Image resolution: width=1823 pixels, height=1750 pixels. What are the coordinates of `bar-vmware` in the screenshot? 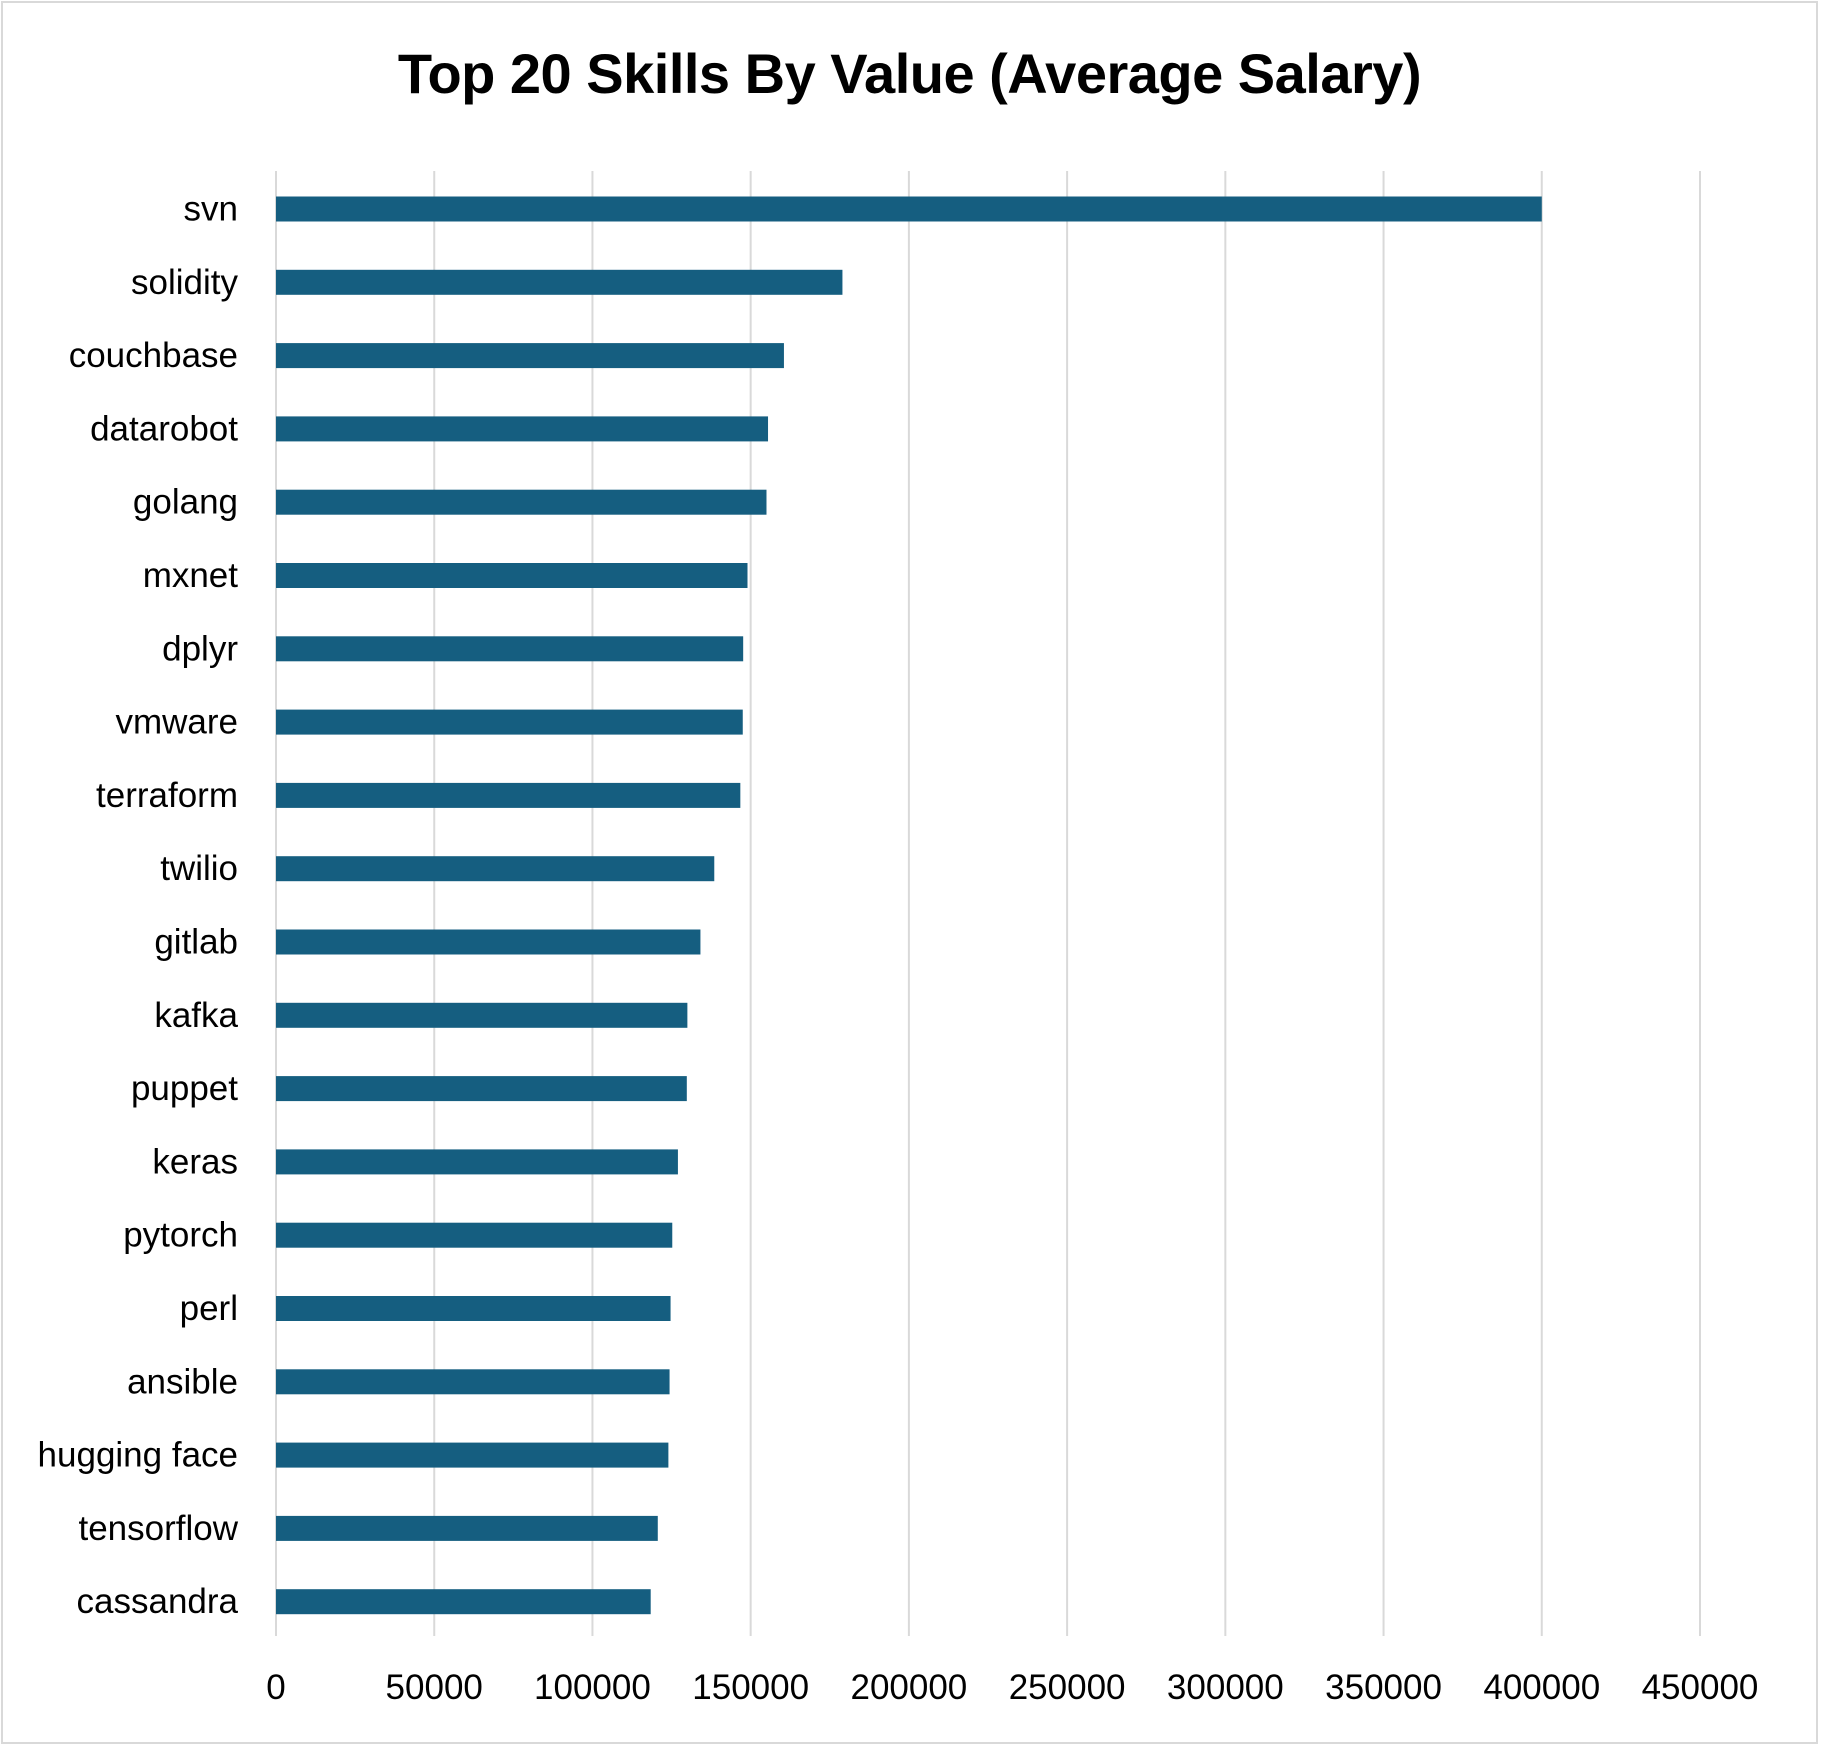 It's located at (509, 722).